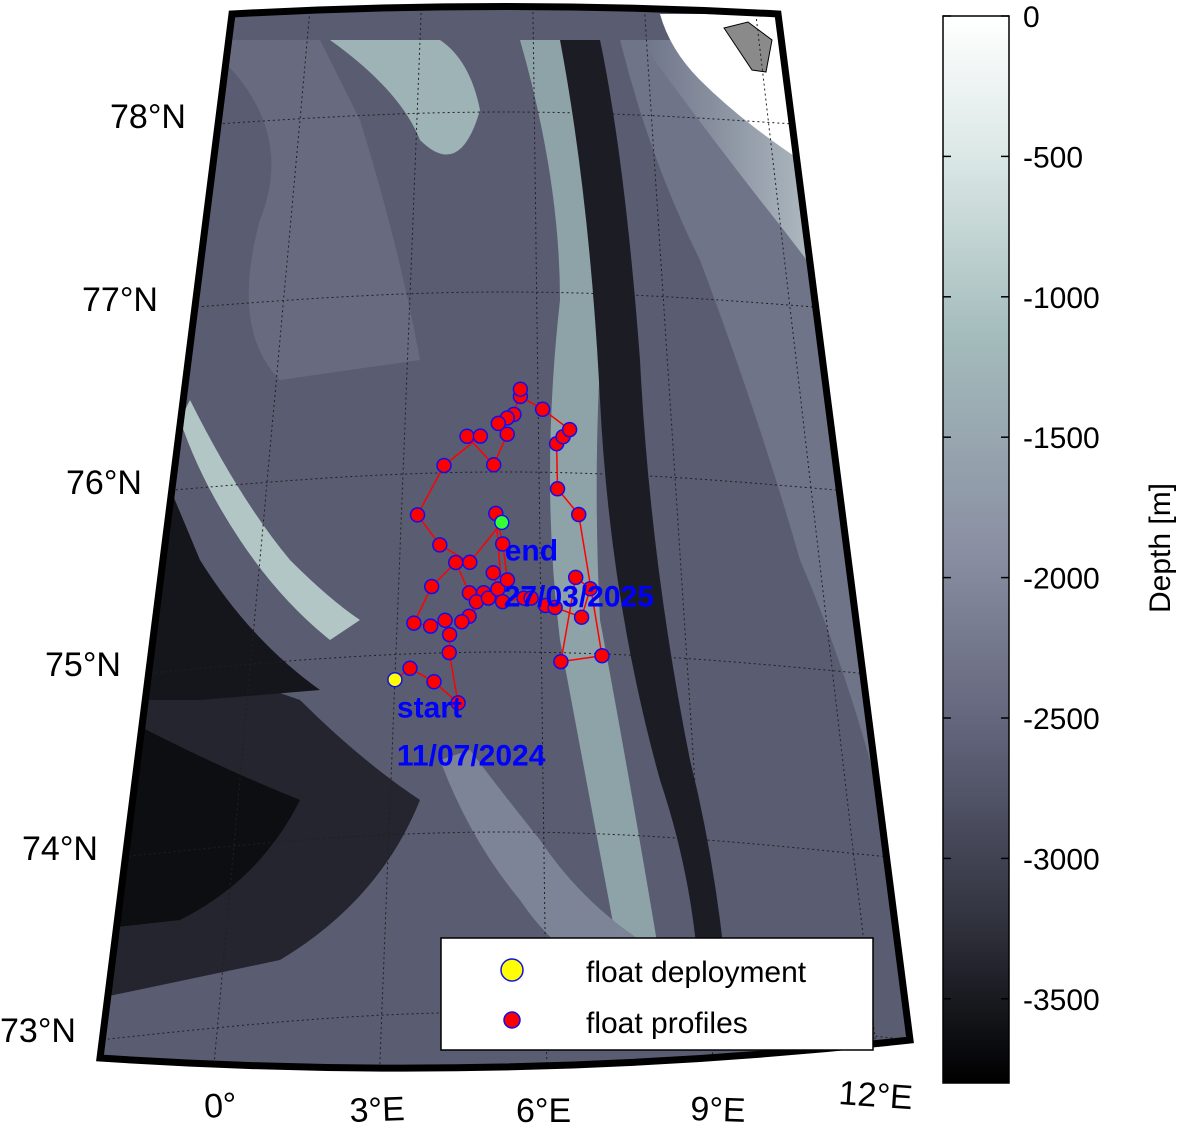 Image resolution: width=1182 pixels, height=1131 pixels. Describe the element at coordinates (1061, 1000) in the screenshot. I see `colorbar-tick-label: -3500` at that location.